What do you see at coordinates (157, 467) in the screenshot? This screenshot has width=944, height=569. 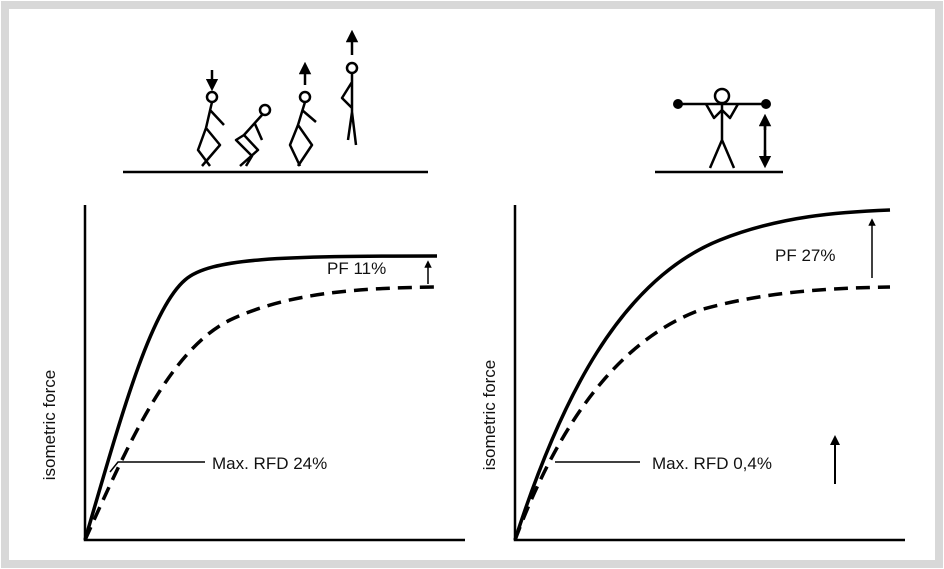 I see `rfd-pointer` at bounding box center [157, 467].